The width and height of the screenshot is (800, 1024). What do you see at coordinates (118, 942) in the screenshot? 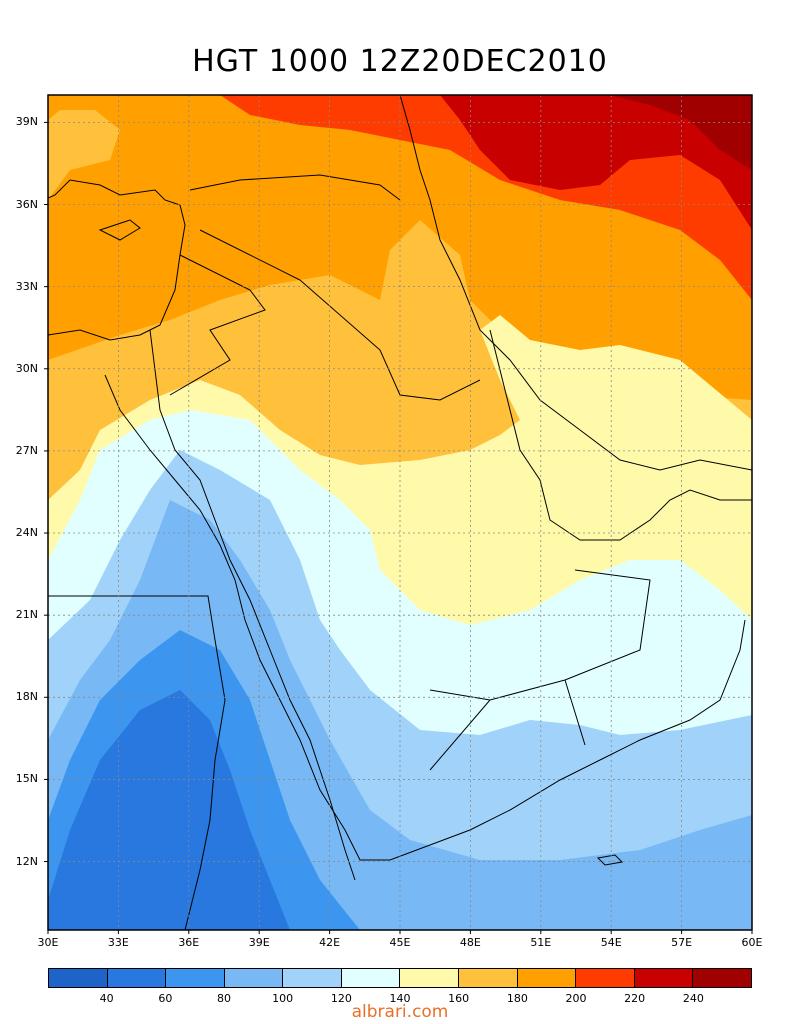
I see `lon-tick-label: 33E` at bounding box center [118, 942].